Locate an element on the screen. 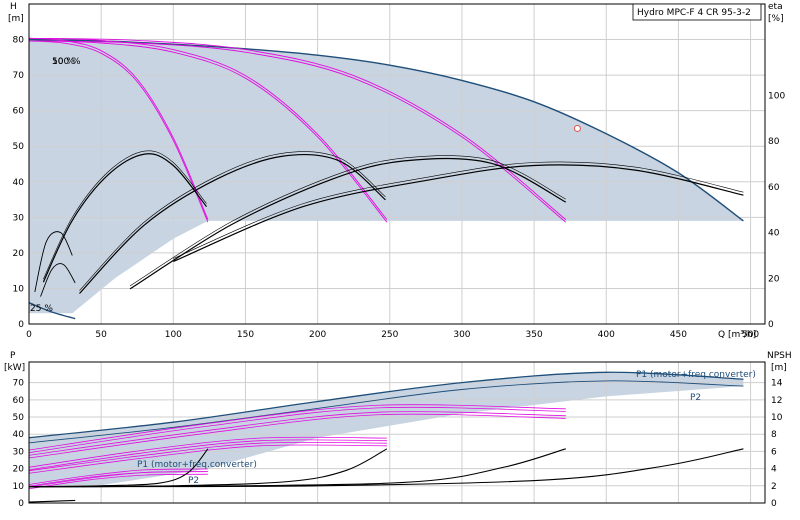  npsh-tick-label: 4 is located at coordinates (774, 470).